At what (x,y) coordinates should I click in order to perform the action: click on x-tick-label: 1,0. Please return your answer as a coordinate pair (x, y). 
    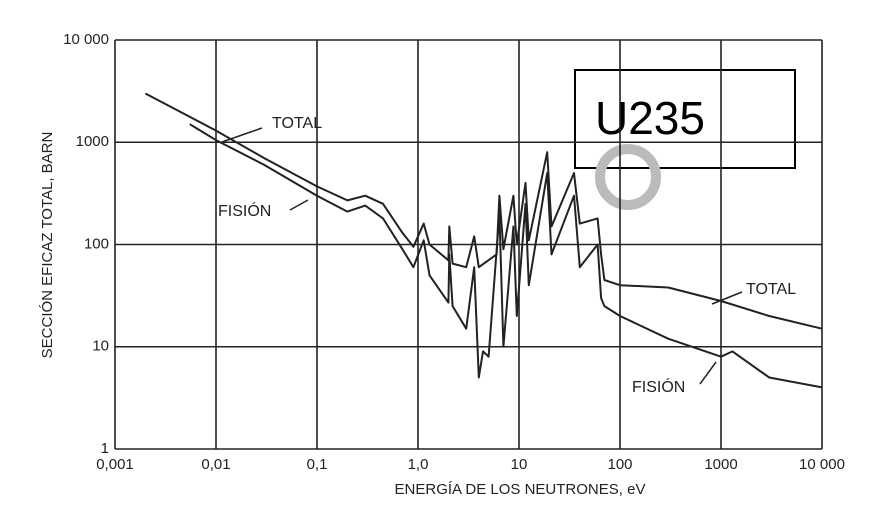
    Looking at the image, I should click on (418, 464).